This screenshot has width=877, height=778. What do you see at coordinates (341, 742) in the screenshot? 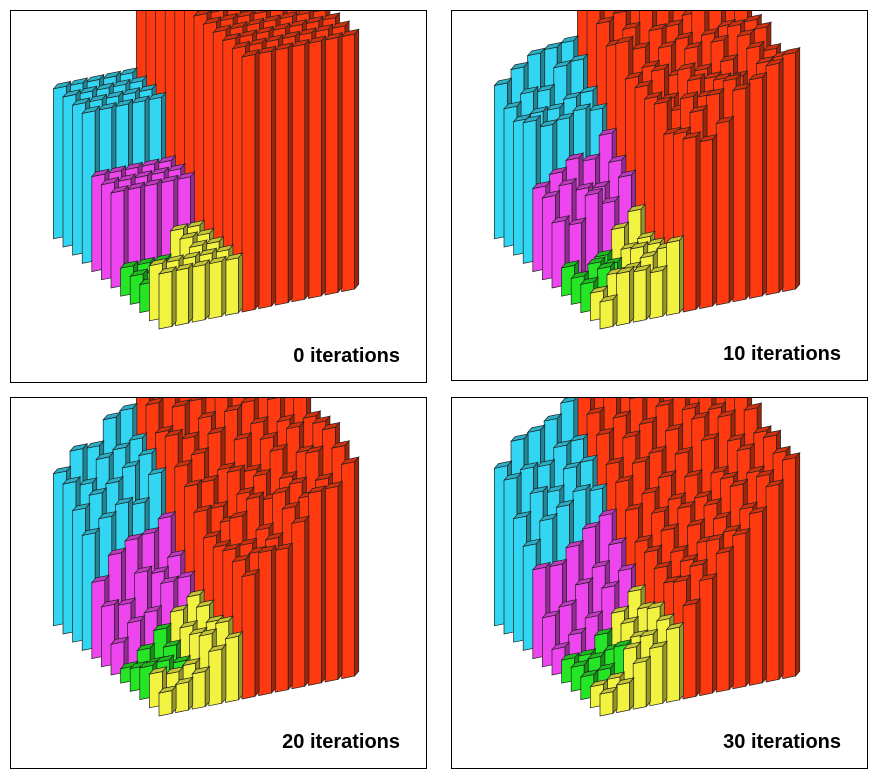
I see `panel-caption: 20 iterations` at bounding box center [341, 742].